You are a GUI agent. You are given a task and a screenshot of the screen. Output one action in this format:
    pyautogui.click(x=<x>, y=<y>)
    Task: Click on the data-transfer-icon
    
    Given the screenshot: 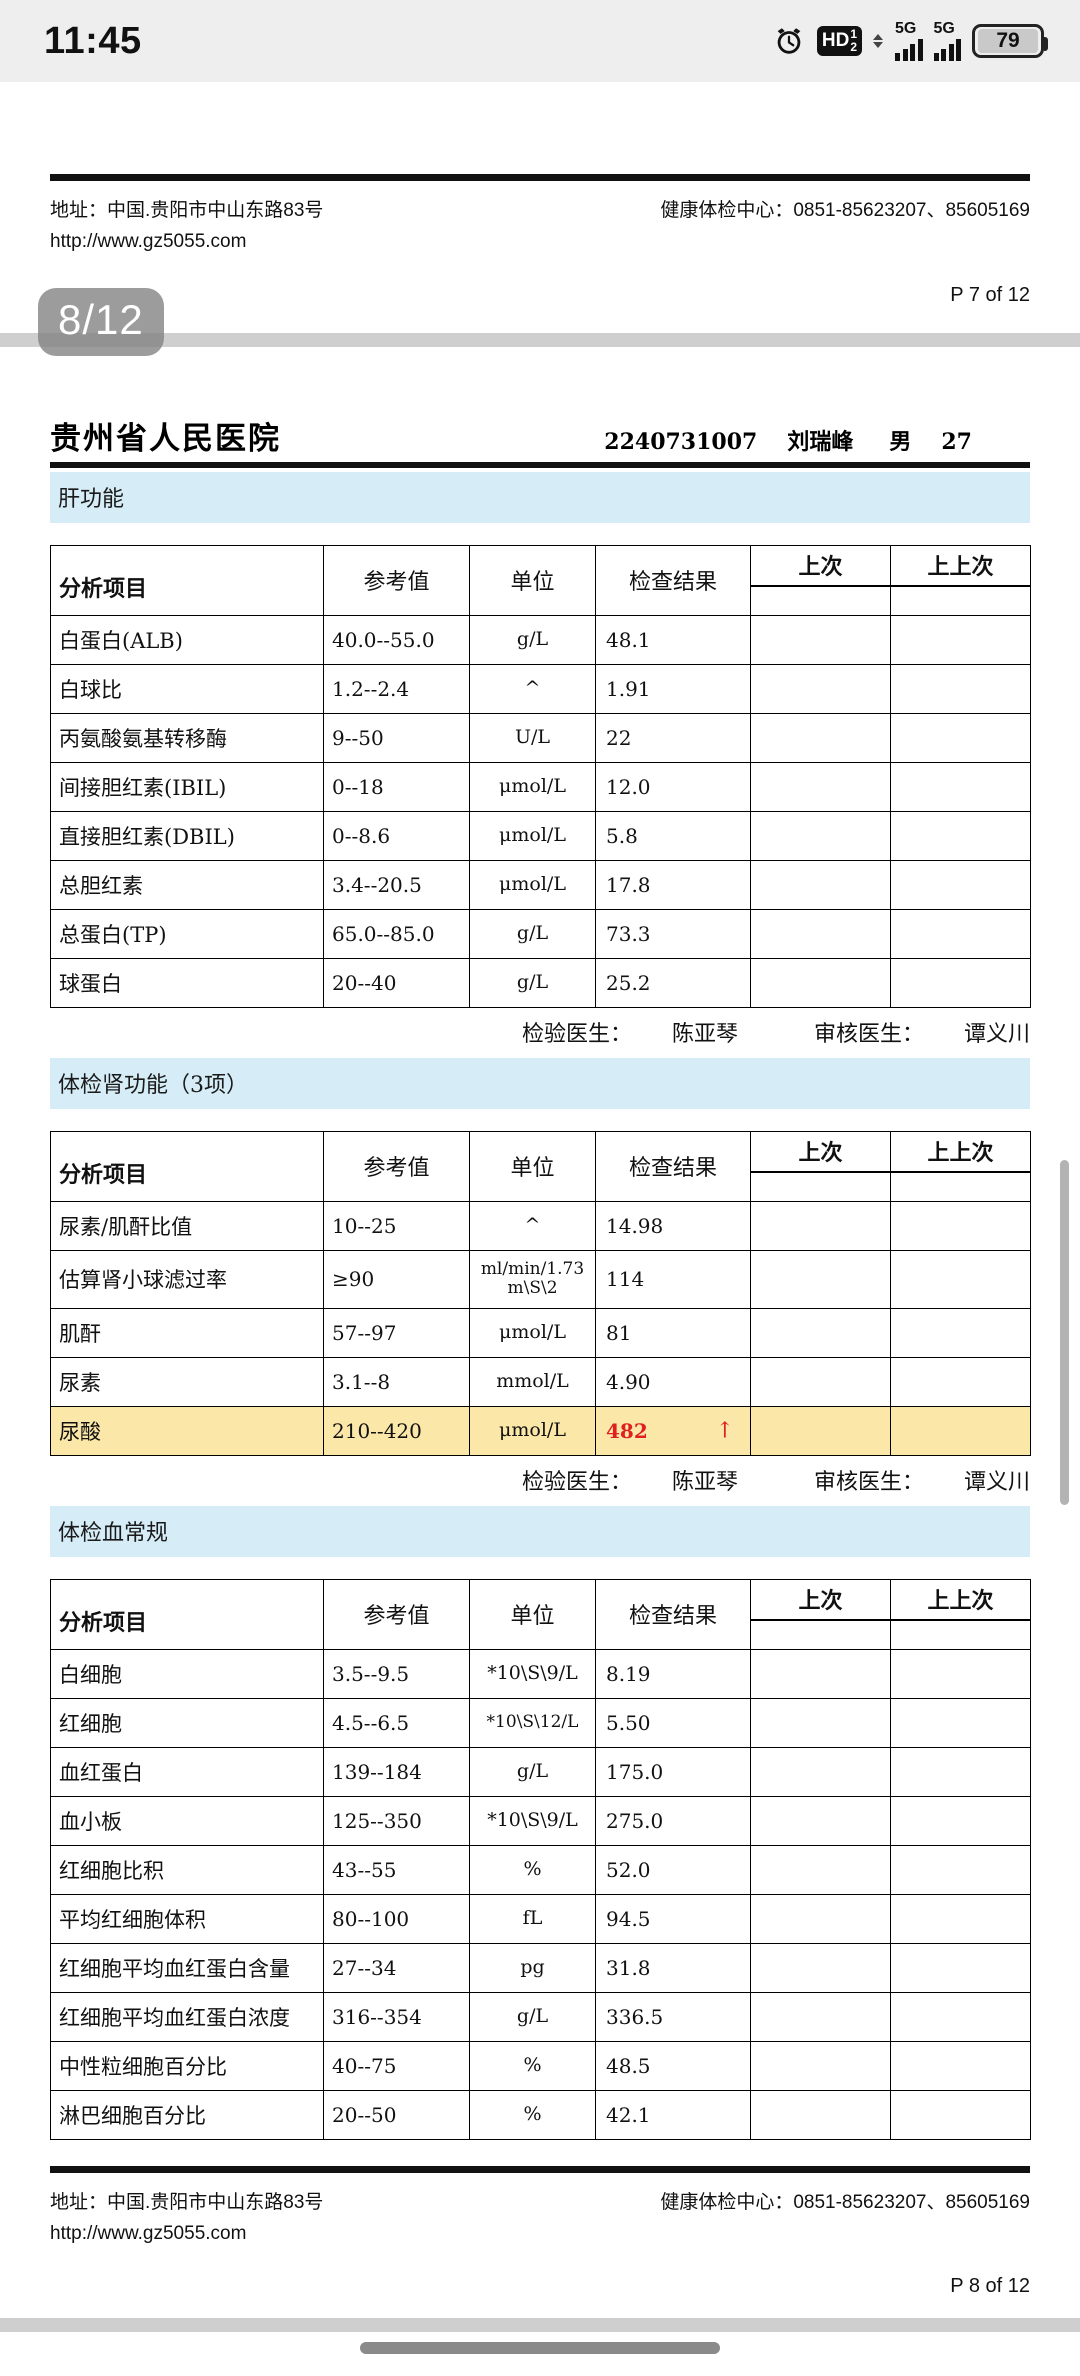 What is the action you would take?
    pyautogui.click(x=878, y=41)
    